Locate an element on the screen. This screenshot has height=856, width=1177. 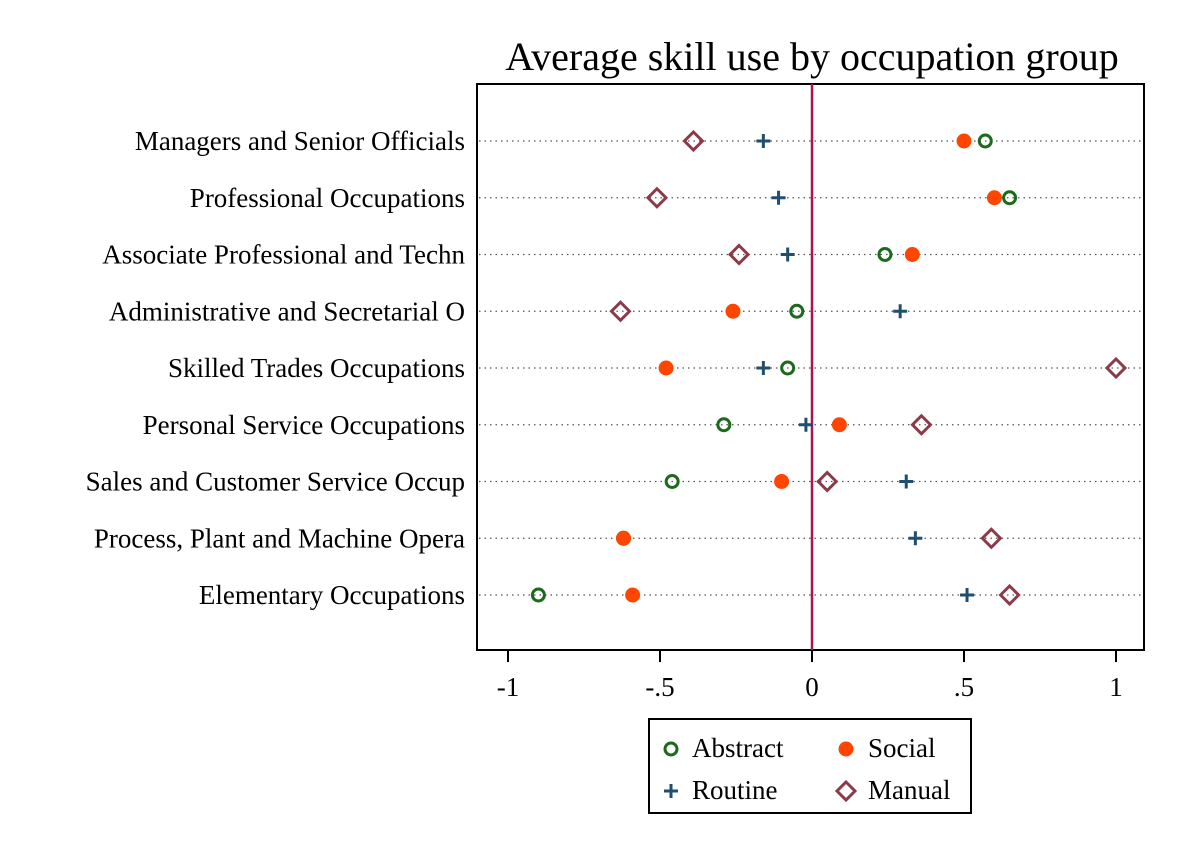
x-axis: -1 -.5 0 .5 1 is located at coordinates (810, 676).